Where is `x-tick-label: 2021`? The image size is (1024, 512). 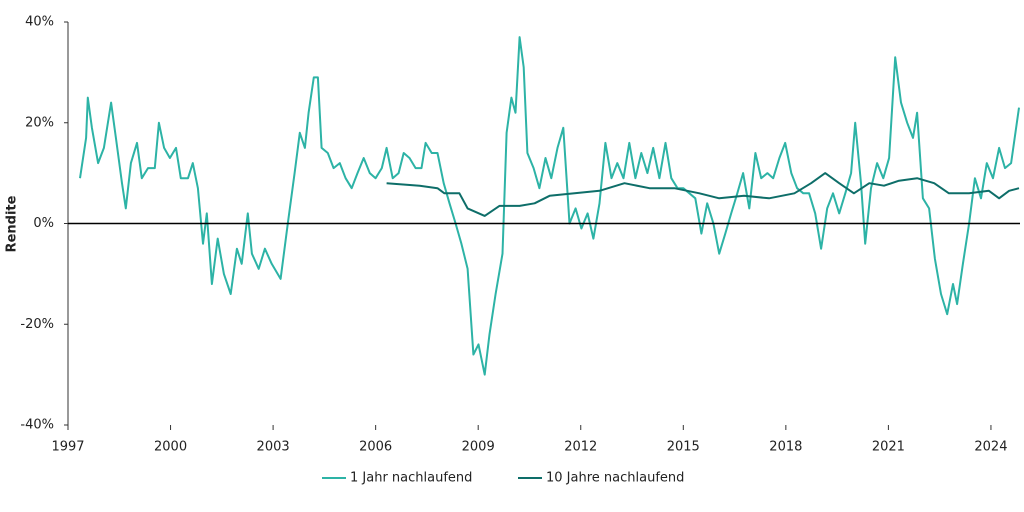
x-tick-label: 2021 is located at coordinates (888, 447).